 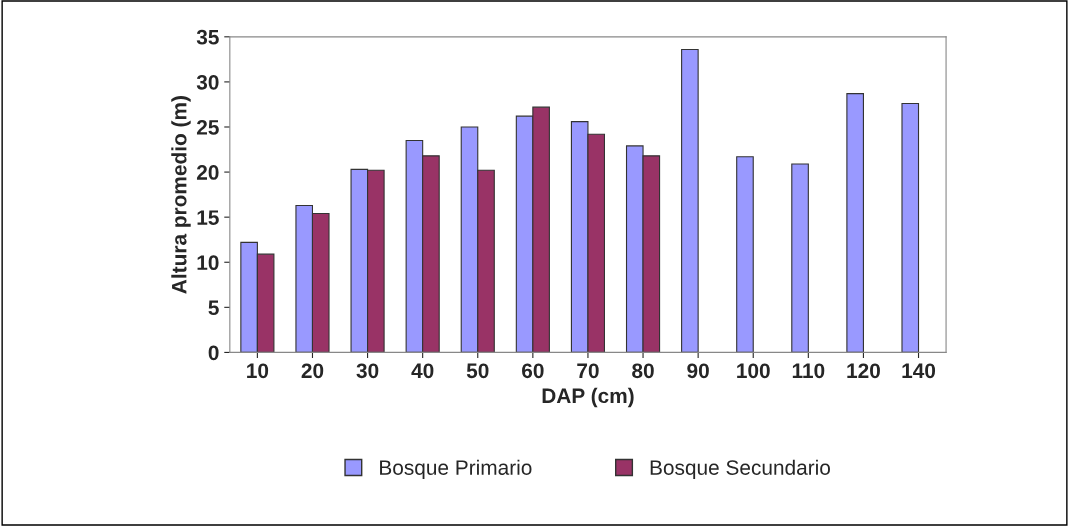 I want to click on x-axis-title: DAP (cm), so click(x=588, y=397).